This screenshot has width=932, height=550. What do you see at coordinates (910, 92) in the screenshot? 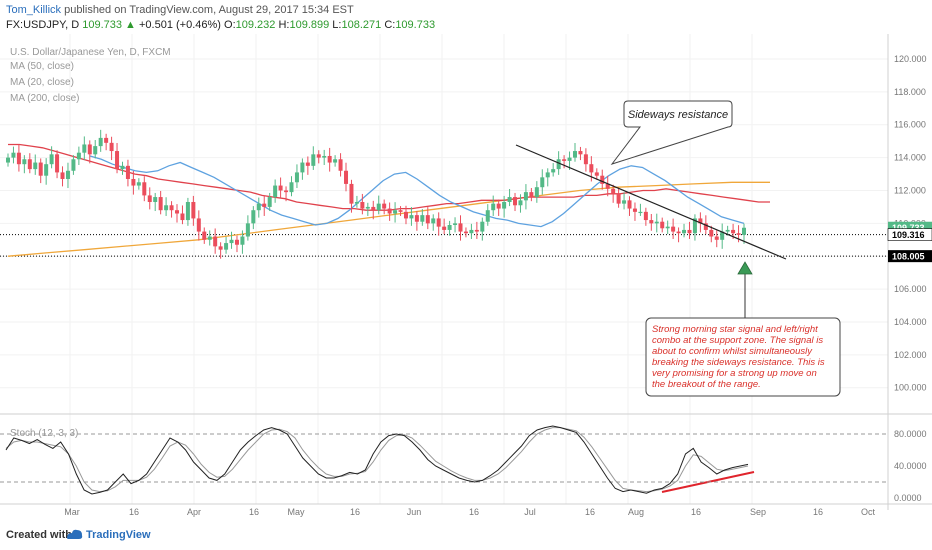
I see `y-tick-label: 118.000` at bounding box center [910, 92].